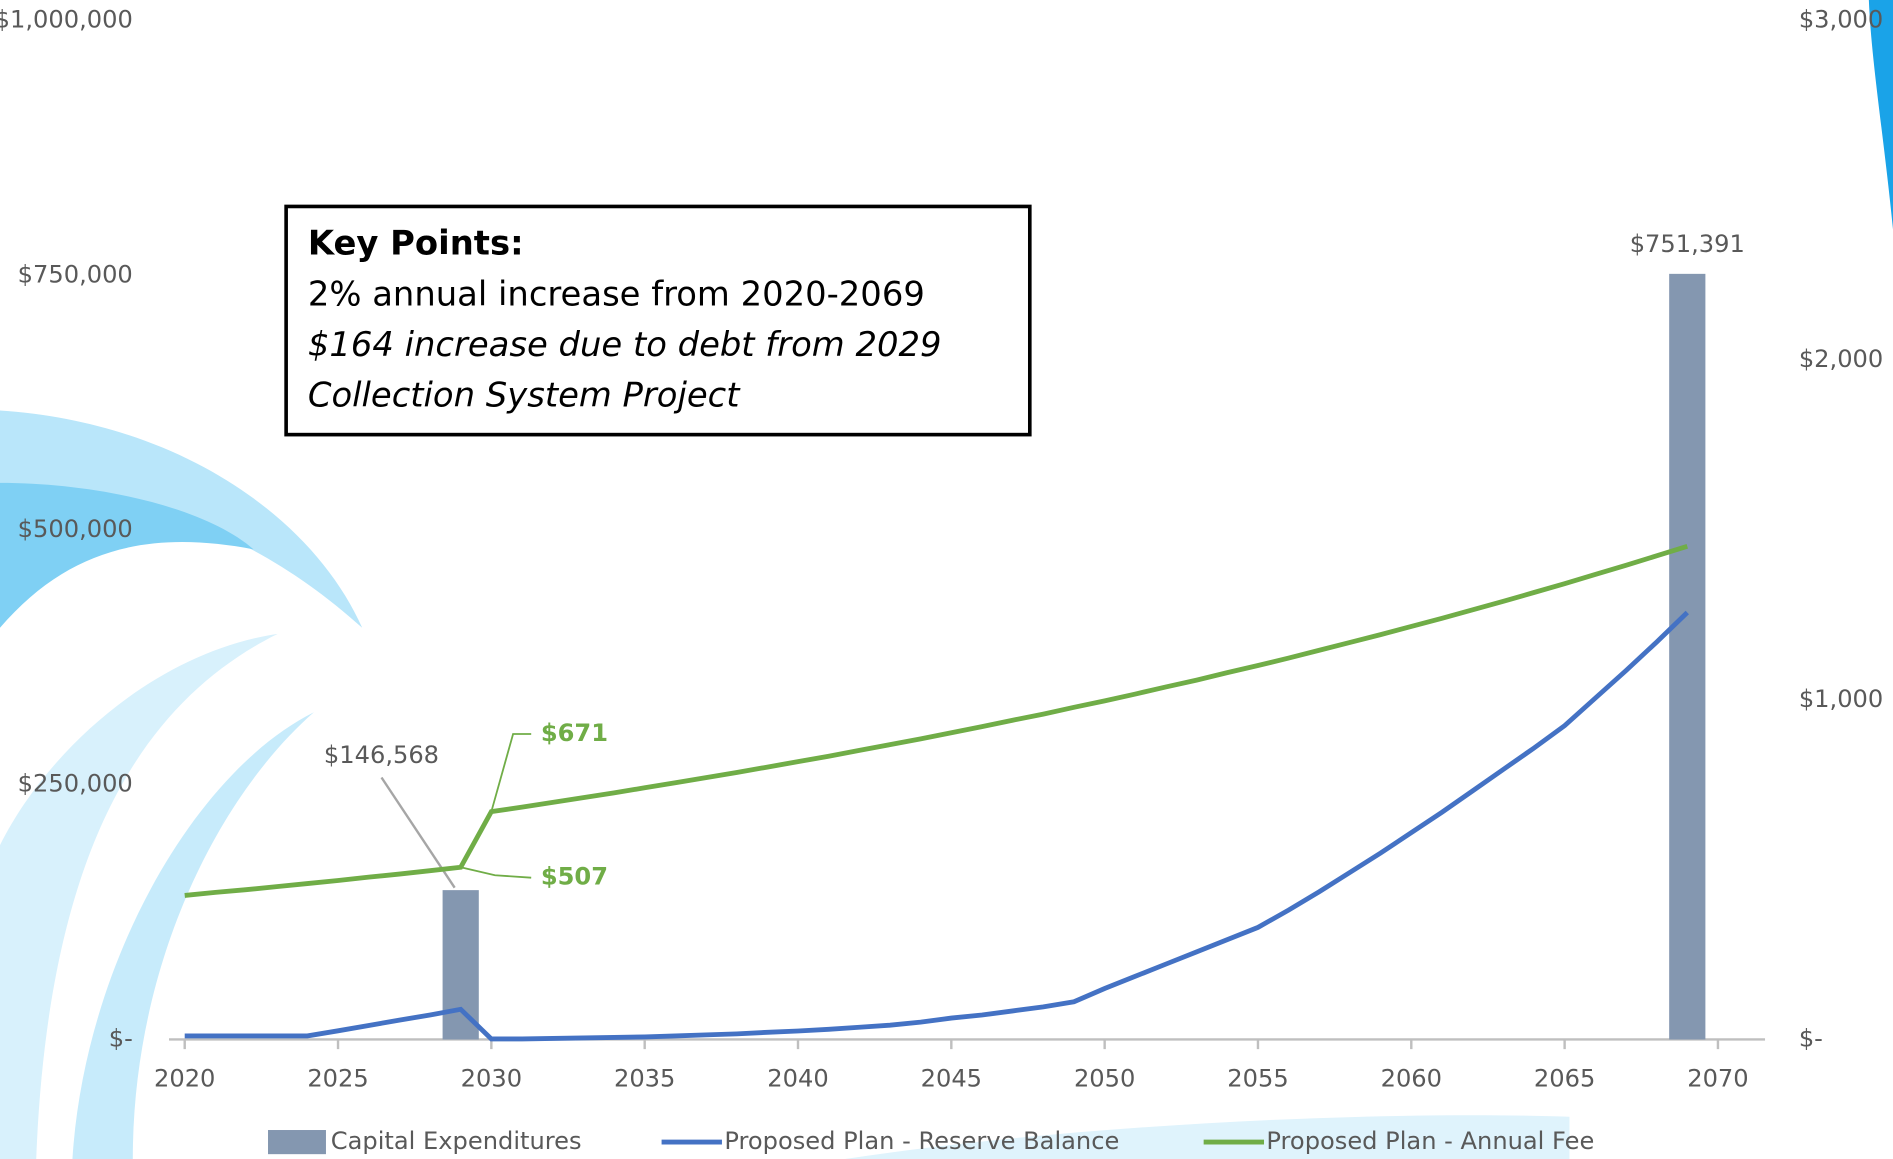  What do you see at coordinates (184, 1078) in the screenshot?
I see `x-tick-label: 2020` at bounding box center [184, 1078].